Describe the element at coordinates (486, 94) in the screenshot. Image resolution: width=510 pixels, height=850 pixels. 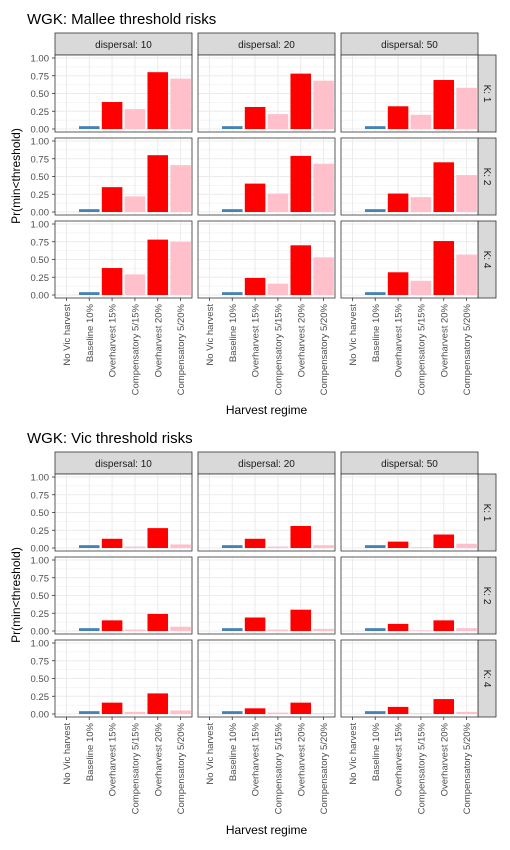
I see `facet-strip-row-label: K: 1` at that location.